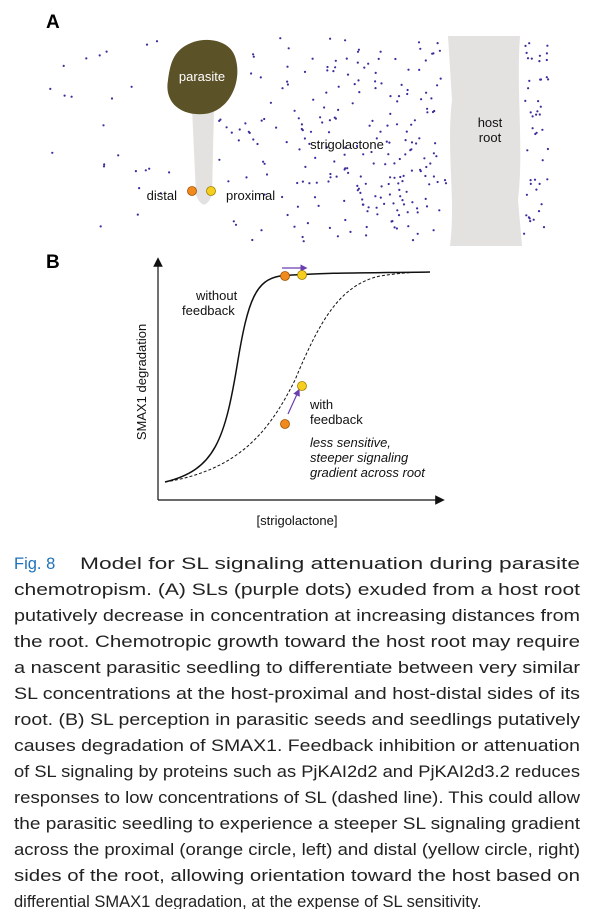  I want to click on curve-label: with, so click(321, 404).